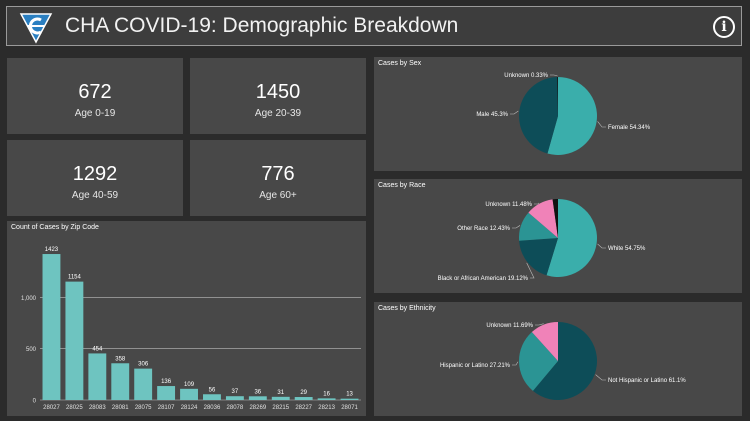 The width and height of the screenshot is (750, 421). Describe the element at coordinates (36, 28) in the screenshot. I see `cha-logo-icon` at that location.